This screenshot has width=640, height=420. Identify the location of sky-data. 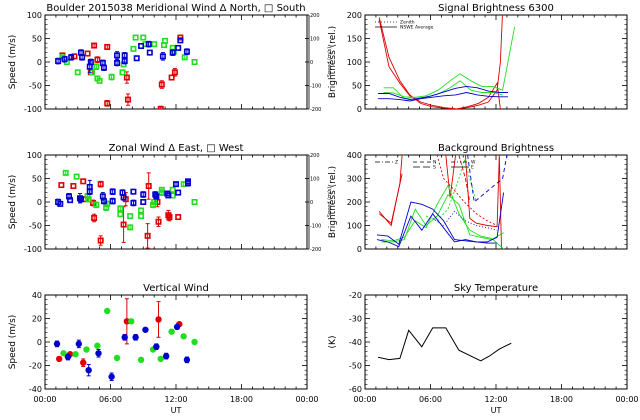
(444, 344).